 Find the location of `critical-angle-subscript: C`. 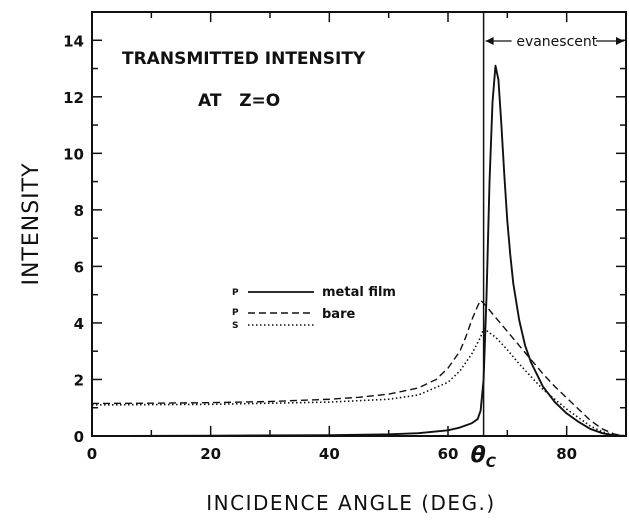

critical-angle-subscript: C is located at coordinates (491, 463).